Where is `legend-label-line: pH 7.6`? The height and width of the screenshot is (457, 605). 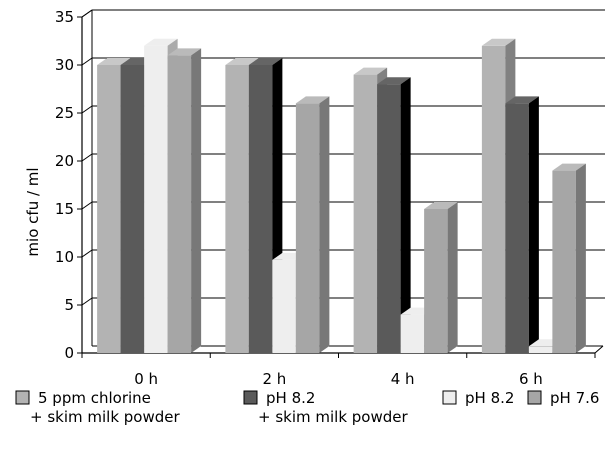
legend-label-line: pH 7.6 is located at coordinates (574, 398).